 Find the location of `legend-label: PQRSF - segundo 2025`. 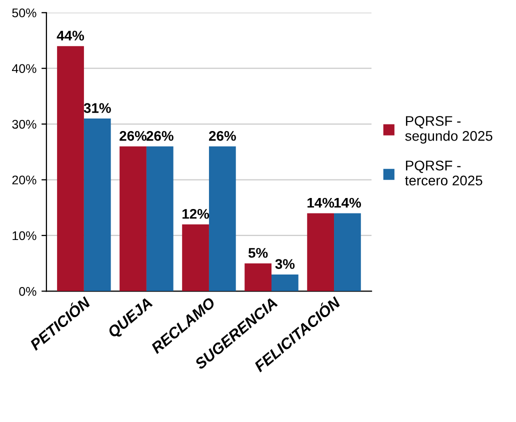

legend-label: PQRSF - segundo 2025 is located at coordinates (448, 130).